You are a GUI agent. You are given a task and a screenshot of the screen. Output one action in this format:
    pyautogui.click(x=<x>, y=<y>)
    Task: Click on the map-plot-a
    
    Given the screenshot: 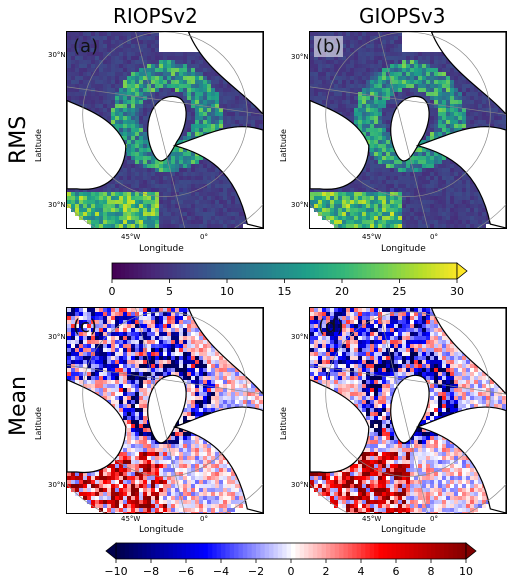 What is the action you would take?
    pyautogui.click(x=165, y=130)
    